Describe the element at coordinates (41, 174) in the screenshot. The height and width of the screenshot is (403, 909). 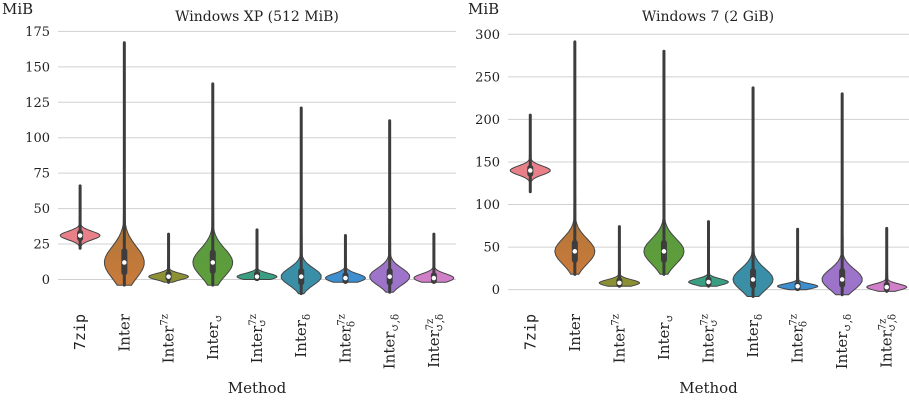
I see `y-tick-label: 75` at that location.